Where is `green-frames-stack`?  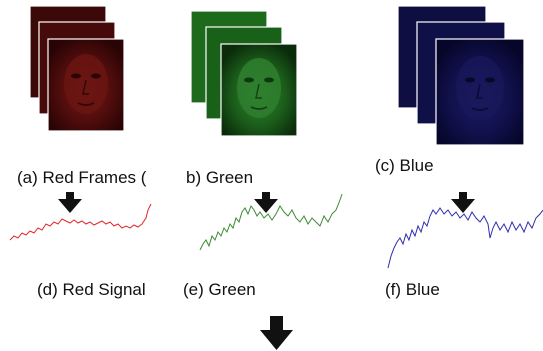 green-frames-stack is located at coordinates (244, 73).